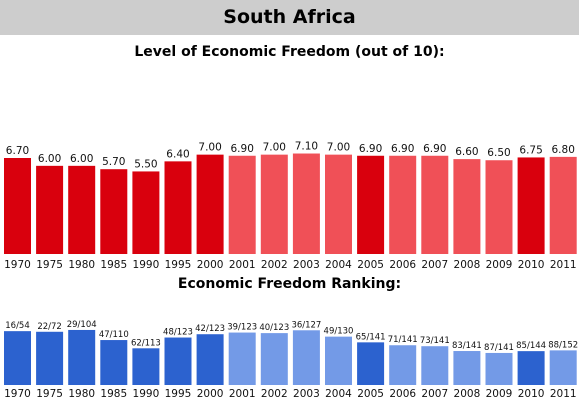 The height and width of the screenshot is (400, 579). What do you see at coordinates (306, 265) in the screenshot?
I see `freedom-year-label-2003: 2003` at bounding box center [306, 265].